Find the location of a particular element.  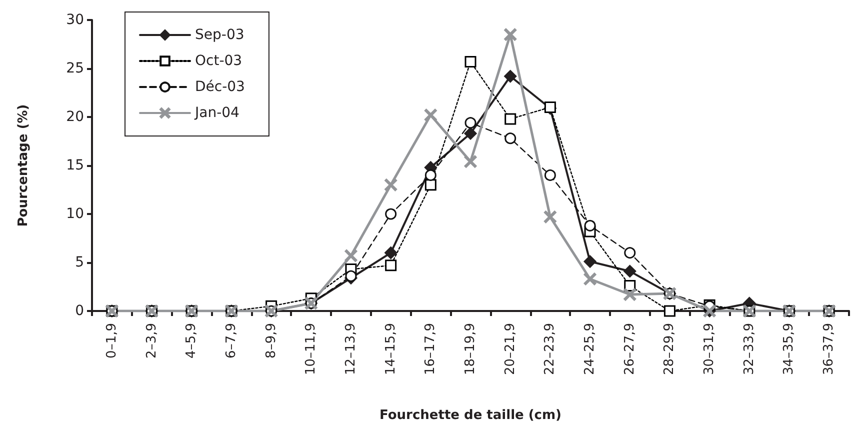

legend-label: Jan-04 is located at coordinates (217, 113).